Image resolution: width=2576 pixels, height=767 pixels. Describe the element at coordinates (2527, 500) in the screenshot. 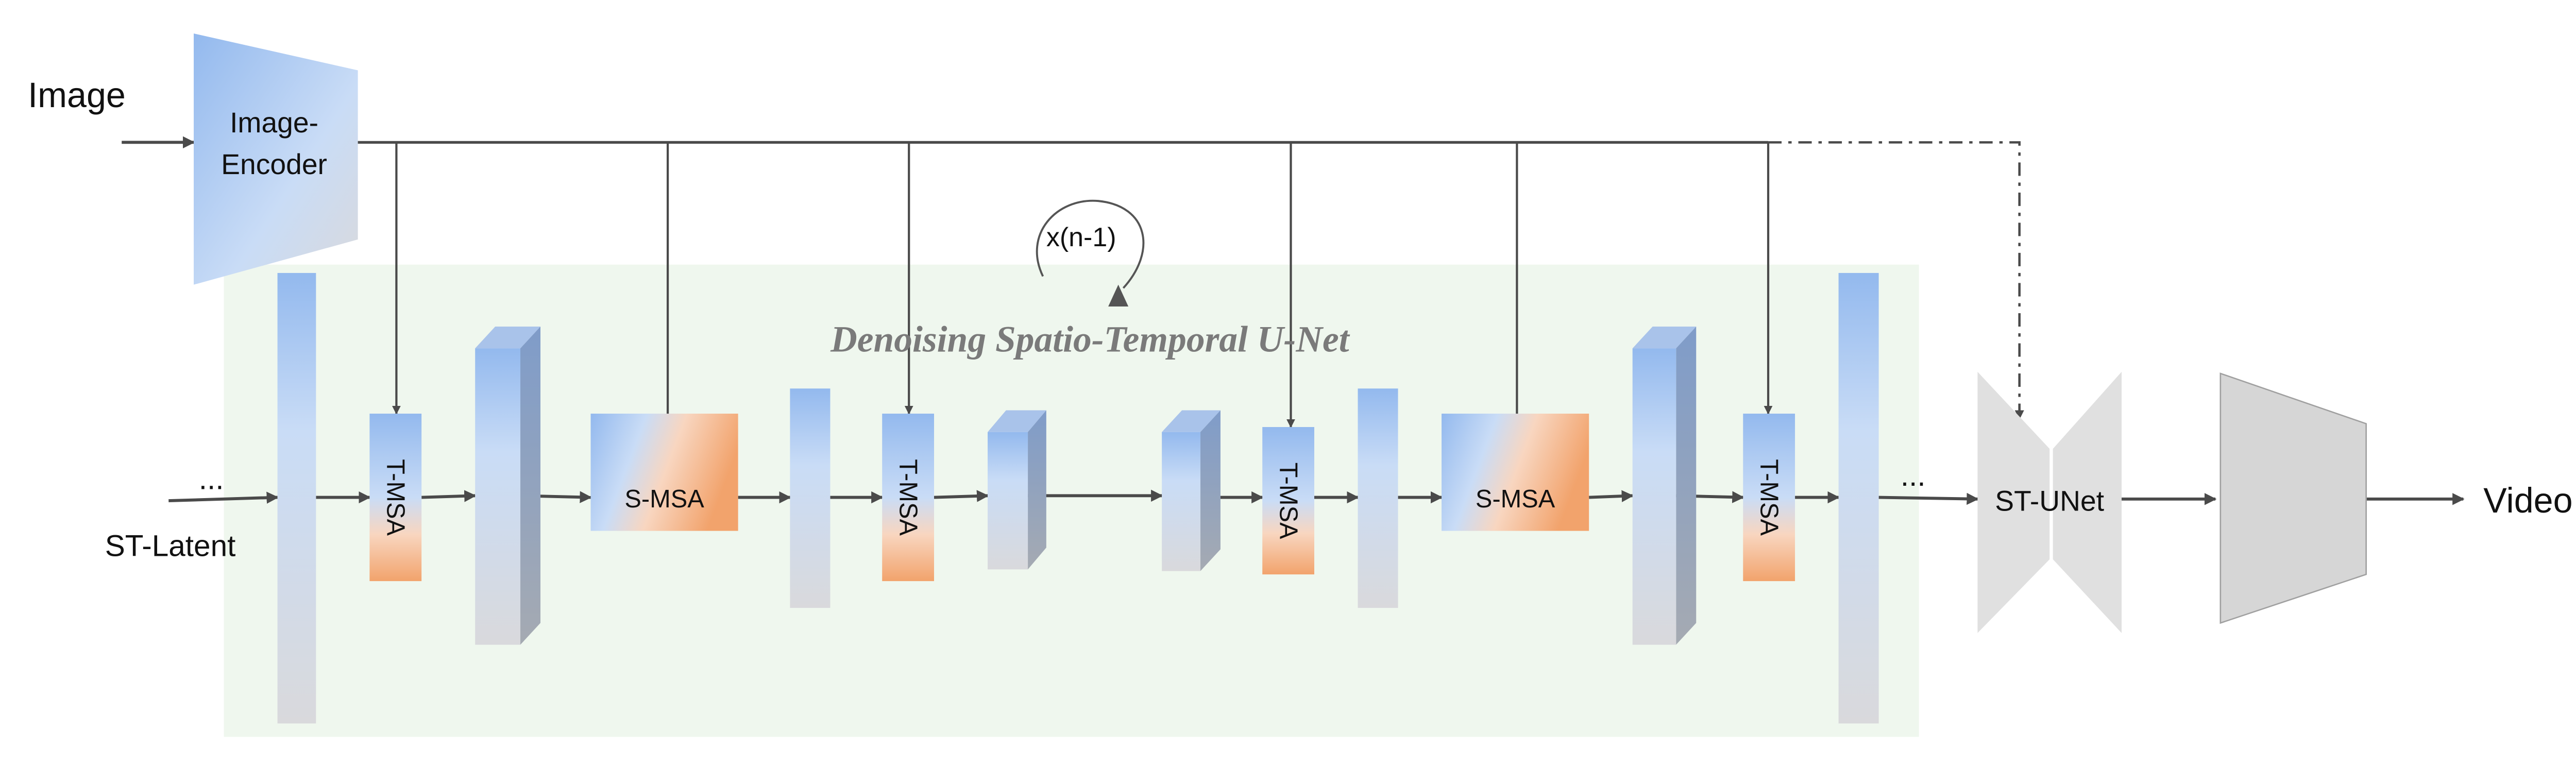

I see `video-label: Video` at that location.